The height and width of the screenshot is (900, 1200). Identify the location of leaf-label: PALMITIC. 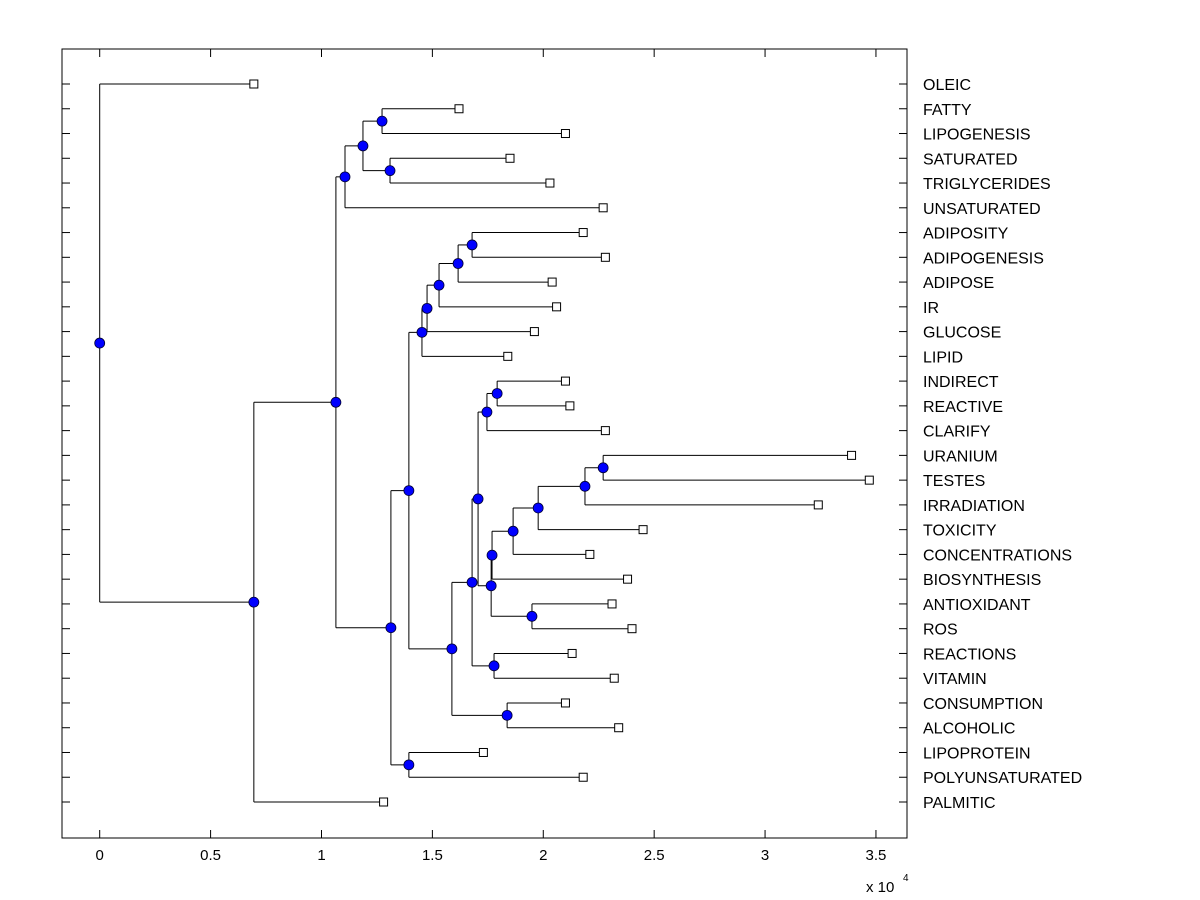
(959, 803).